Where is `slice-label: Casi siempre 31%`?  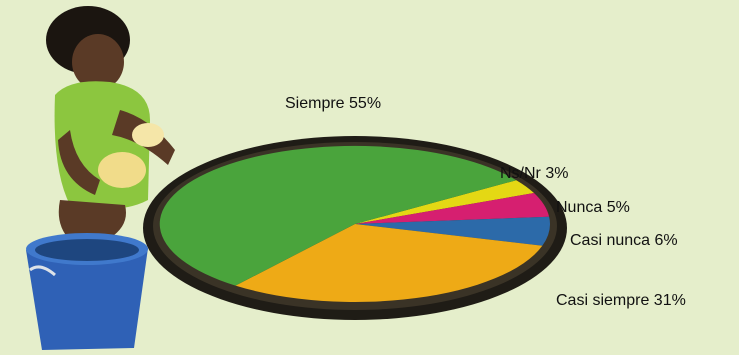
slice-label: Casi siempre 31% is located at coordinates (621, 300).